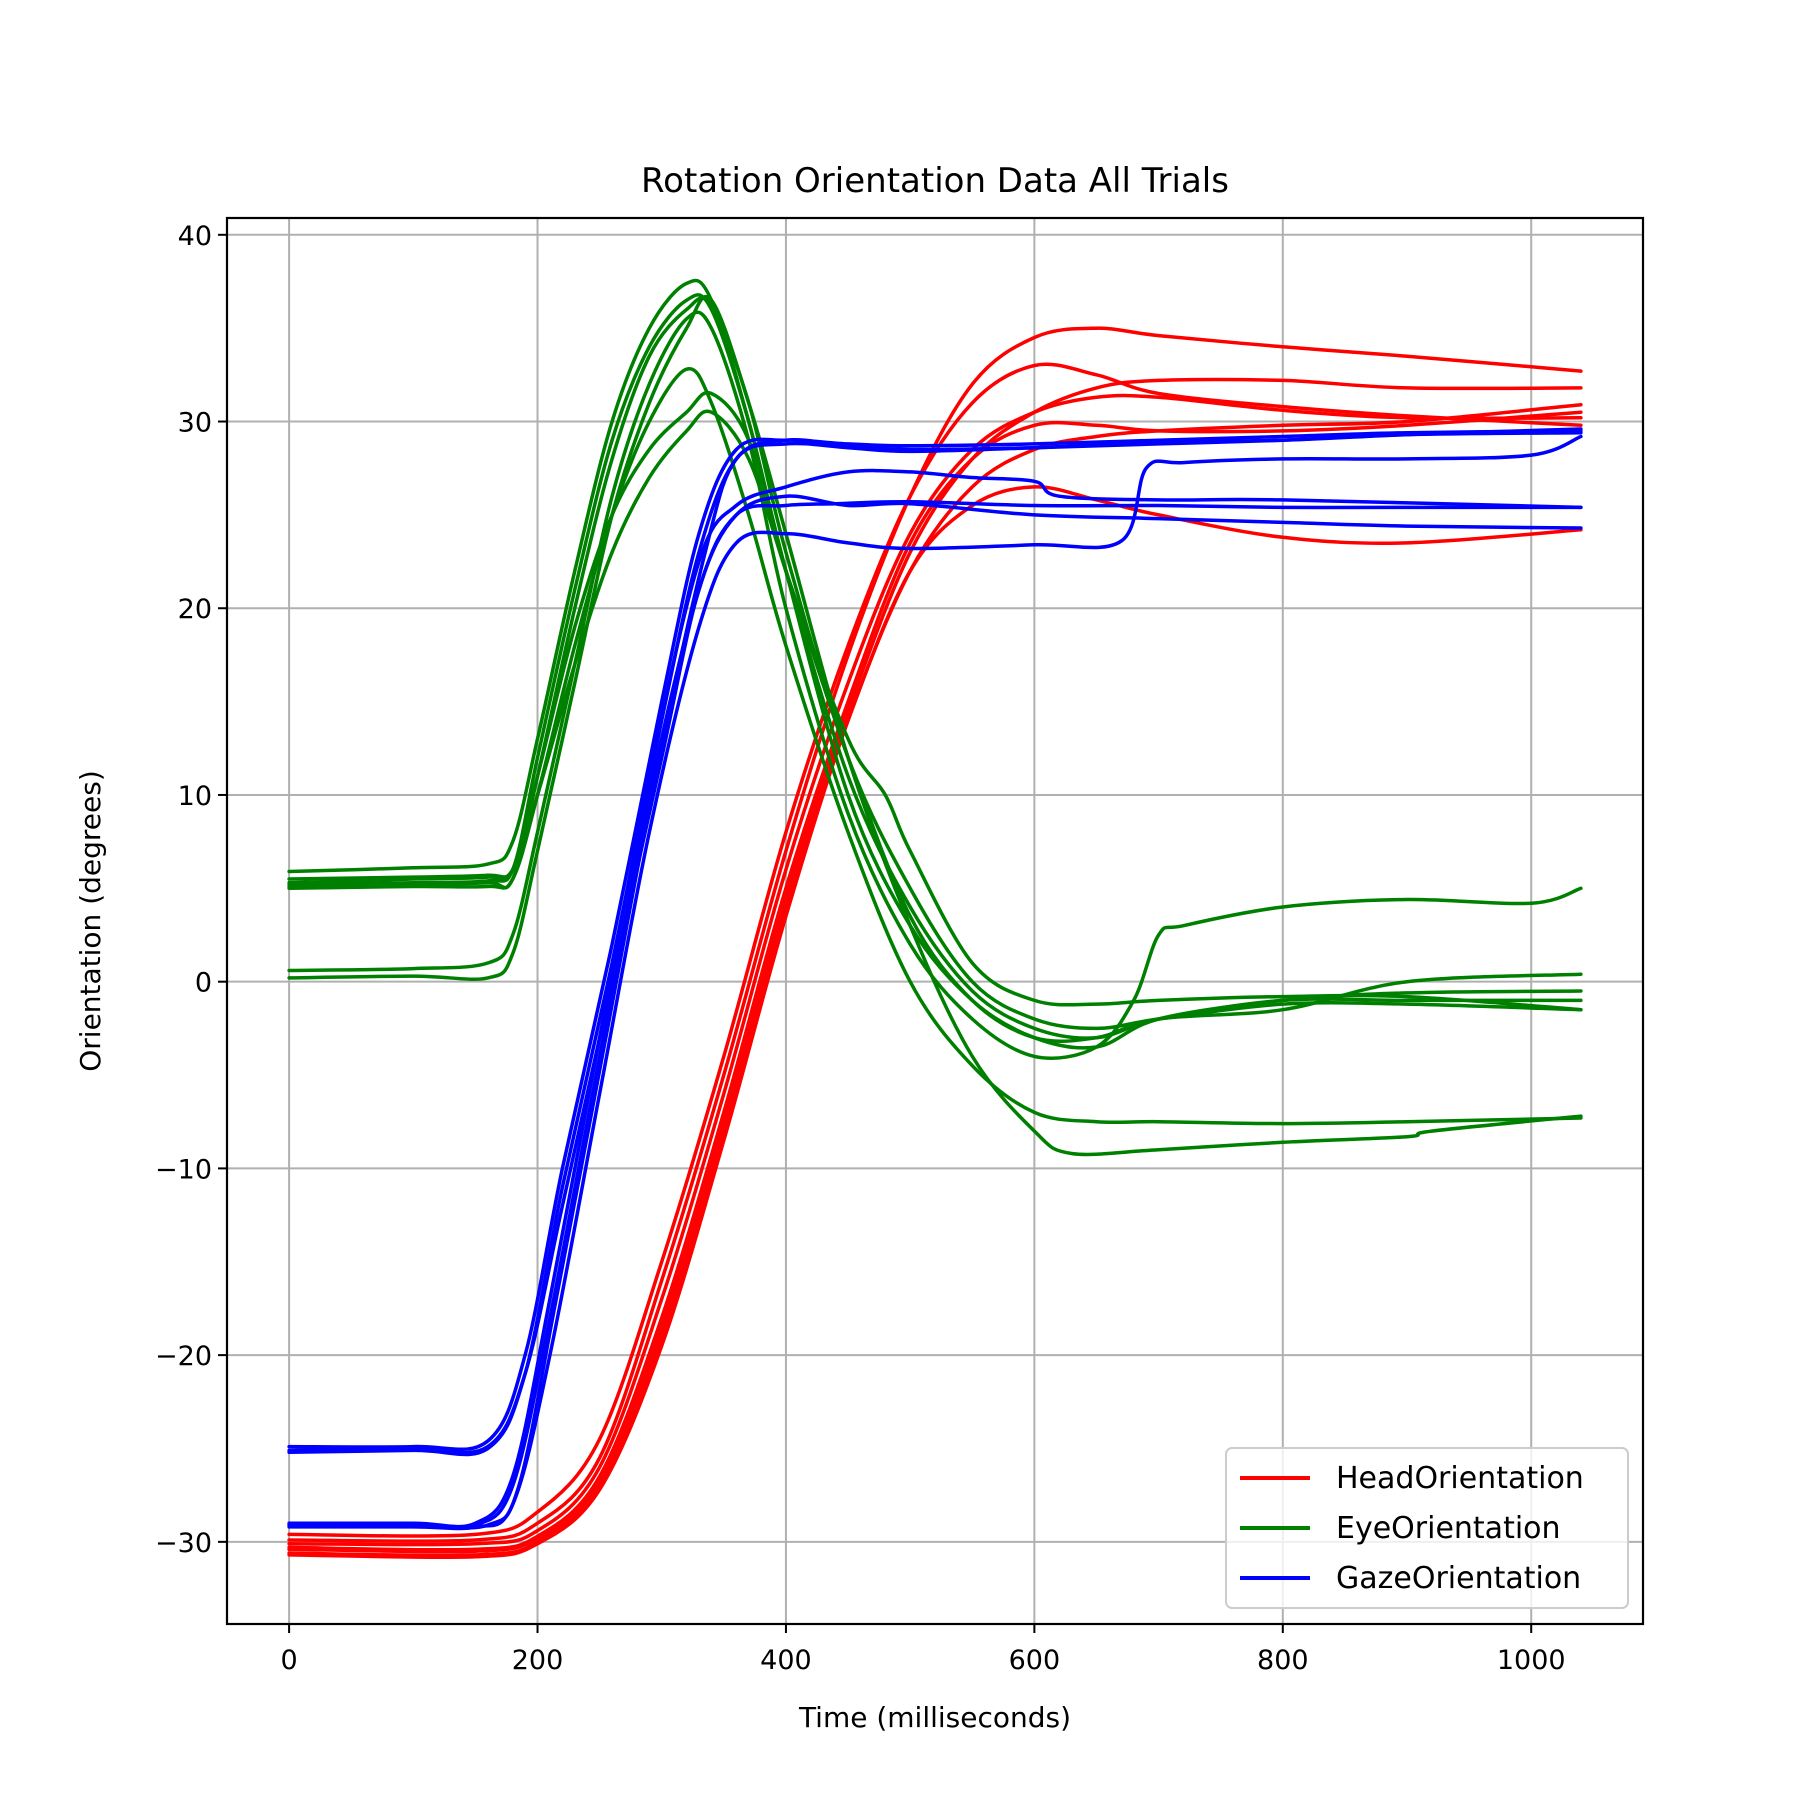  Describe the element at coordinates (289, 1660) in the screenshot. I see `x-tick-label: 0` at that location.